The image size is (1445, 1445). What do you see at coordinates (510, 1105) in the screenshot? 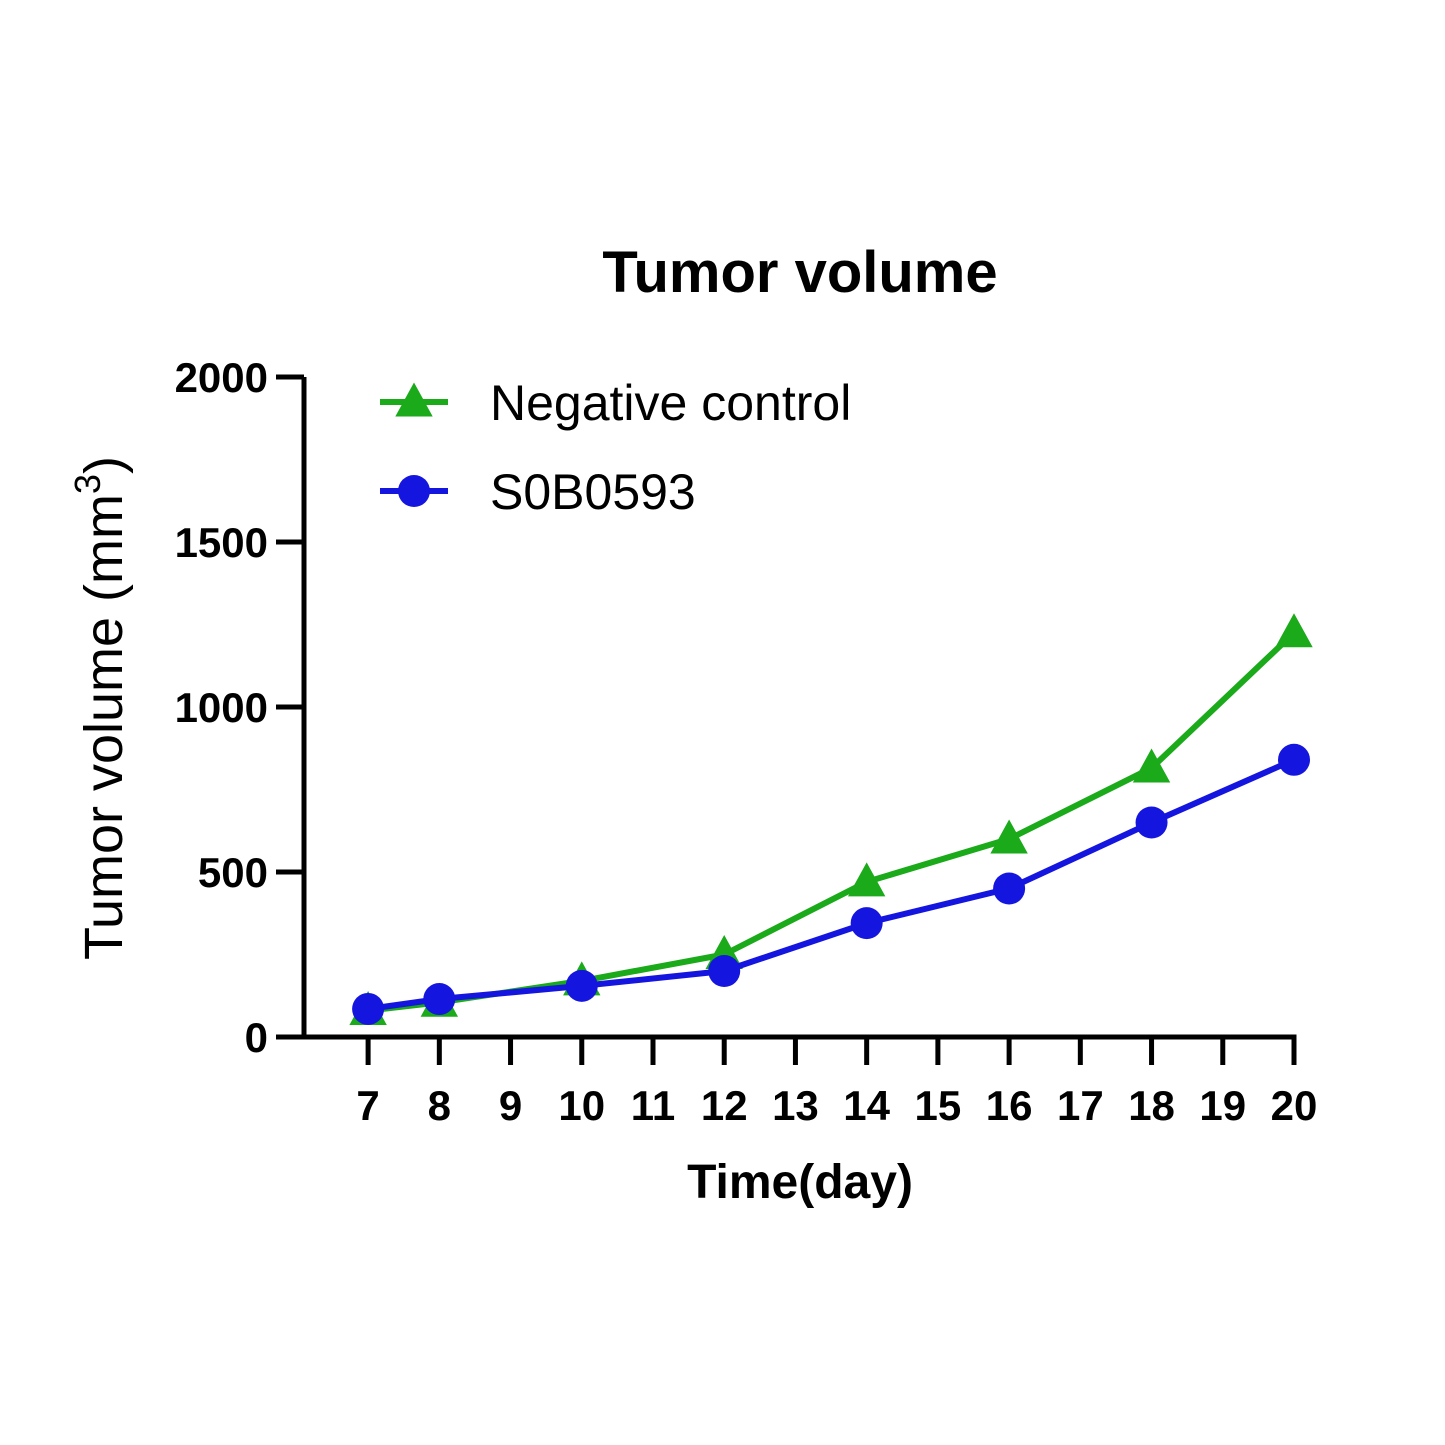
I see `x-tick-label-9: 9` at bounding box center [510, 1105].